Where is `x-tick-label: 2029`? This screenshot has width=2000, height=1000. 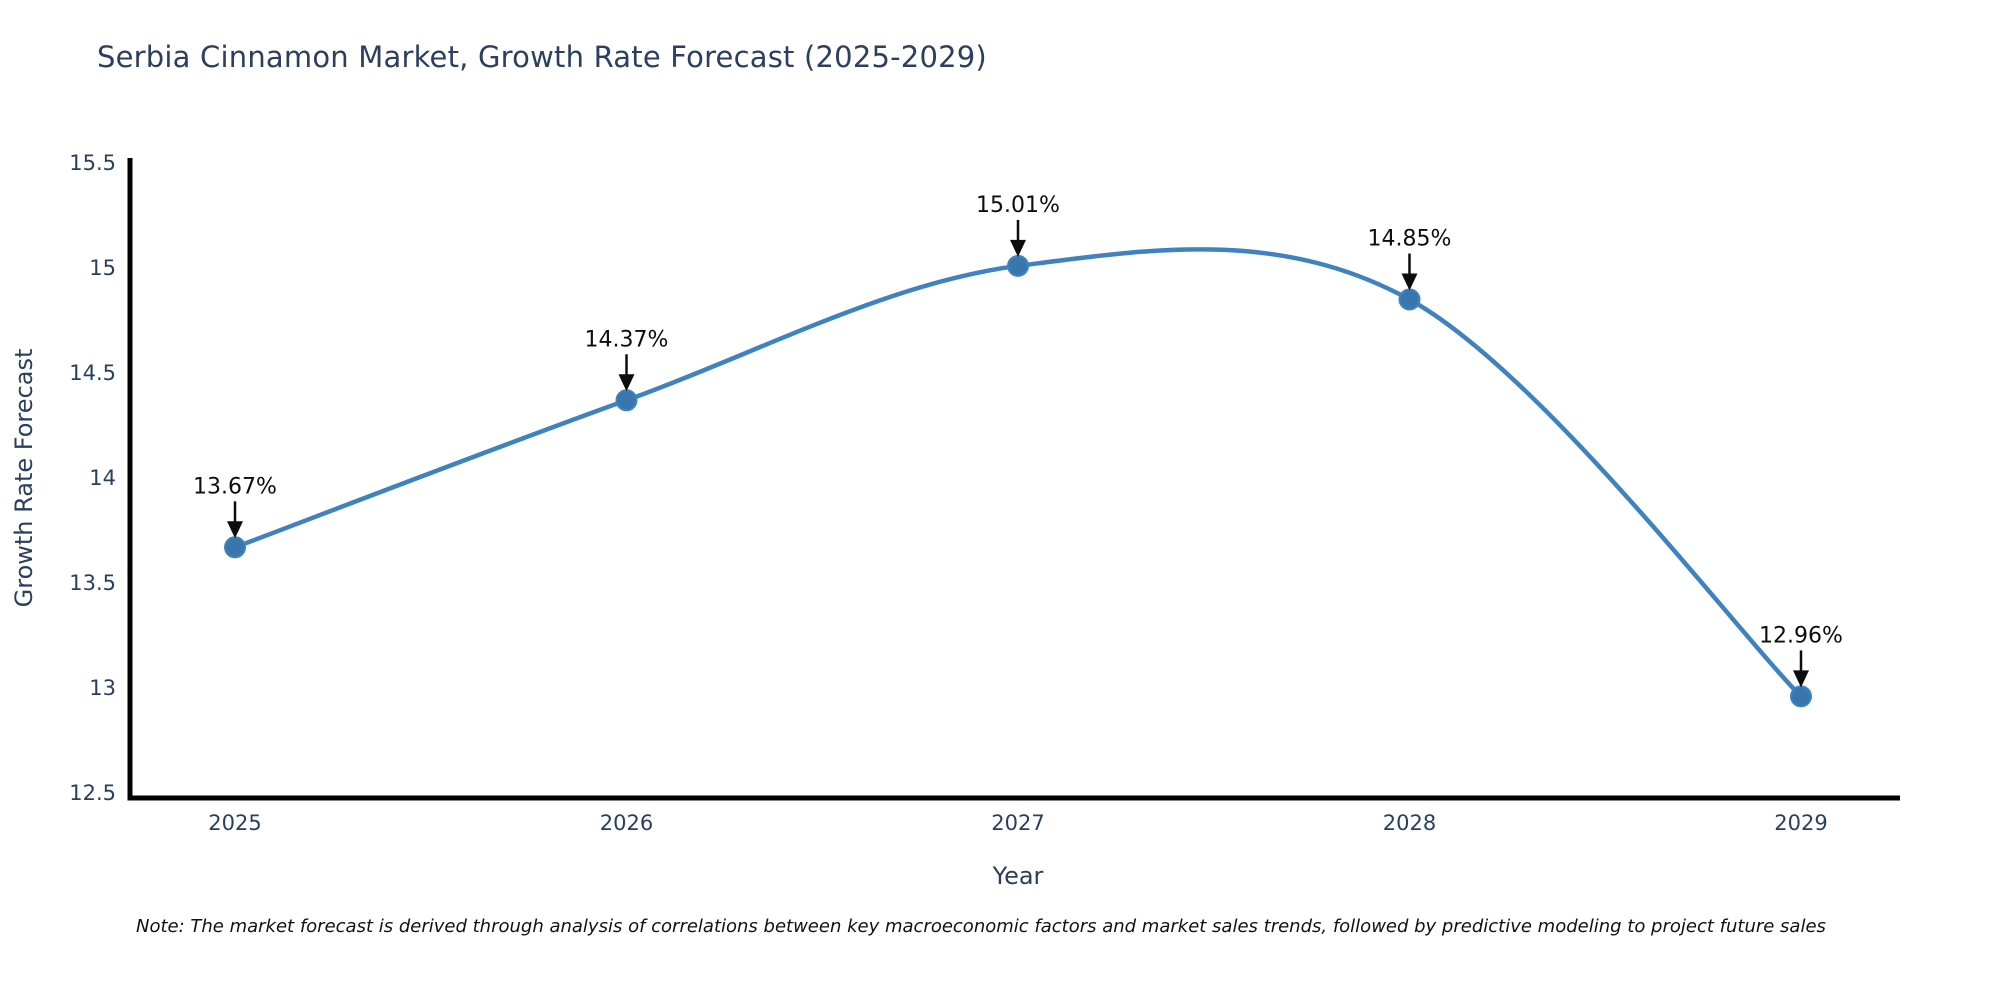
x-tick-label: 2029 is located at coordinates (1800, 823).